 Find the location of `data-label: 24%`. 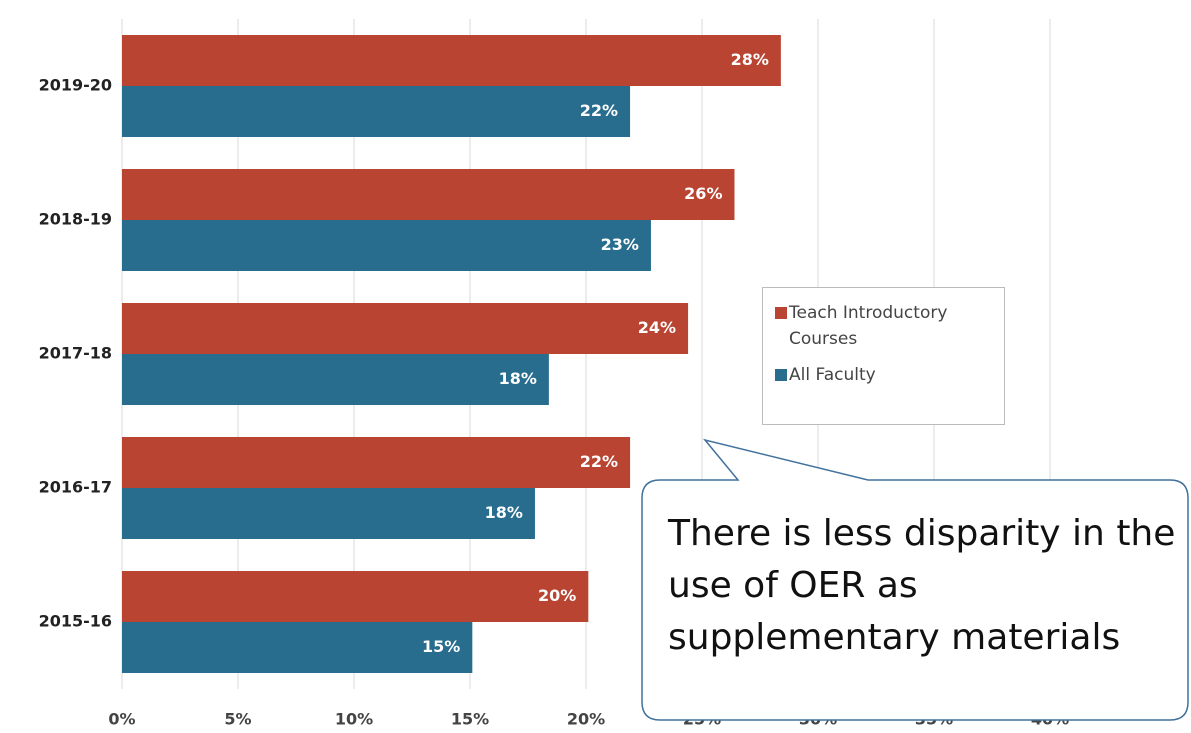

data-label: 24% is located at coordinates (657, 327).